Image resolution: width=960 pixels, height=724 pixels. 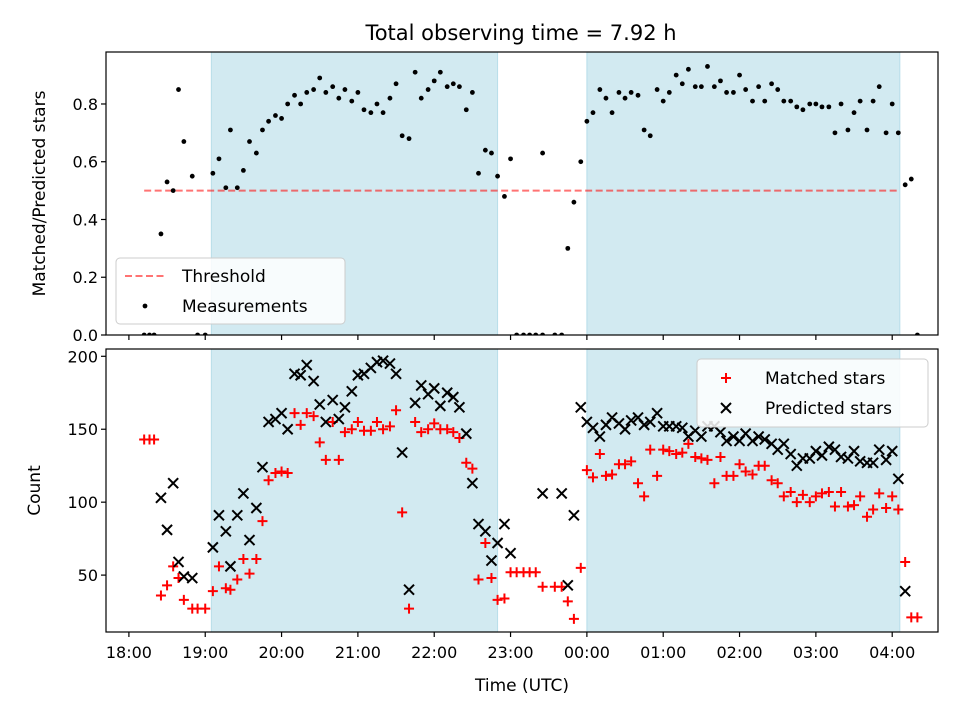 What do you see at coordinates (85, 277) in the screenshot?
I see `y-tick-label: 0.2` at bounding box center [85, 277].